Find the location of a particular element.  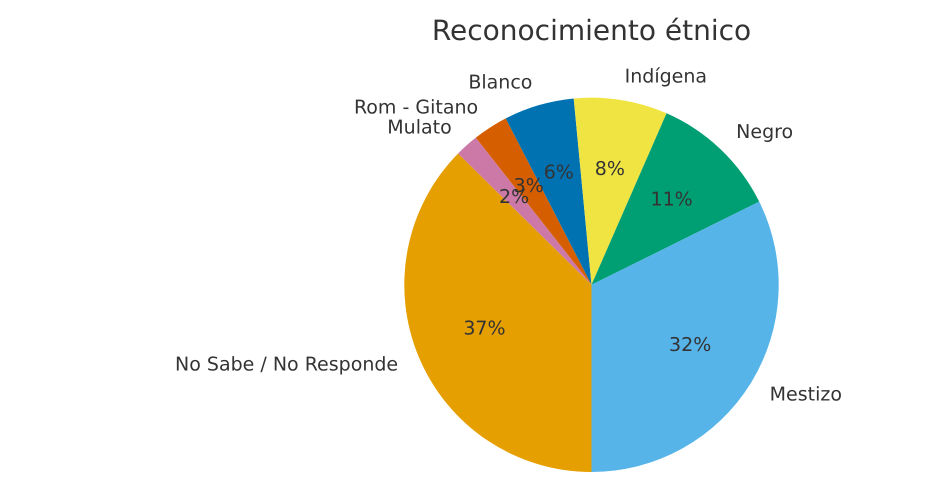

slice-label: Blanco is located at coordinates (500, 83).